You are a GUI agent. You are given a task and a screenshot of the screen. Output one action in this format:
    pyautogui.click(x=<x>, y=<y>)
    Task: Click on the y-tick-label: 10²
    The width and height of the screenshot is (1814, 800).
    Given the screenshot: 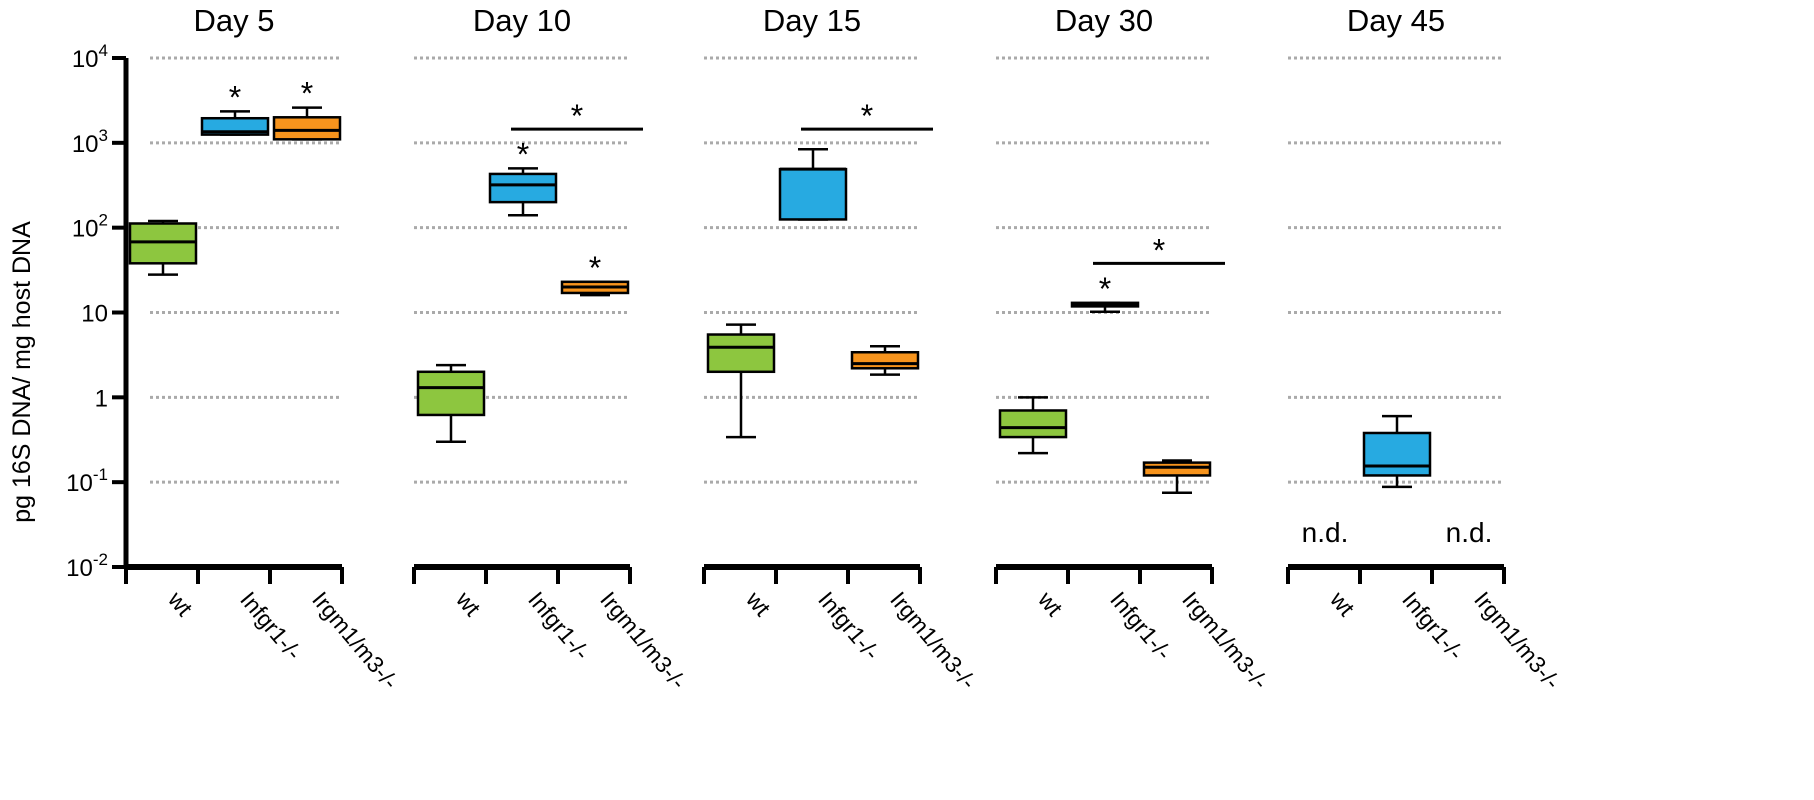 What is the action you would take?
    pyautogui.click(x=90, y=227)
    